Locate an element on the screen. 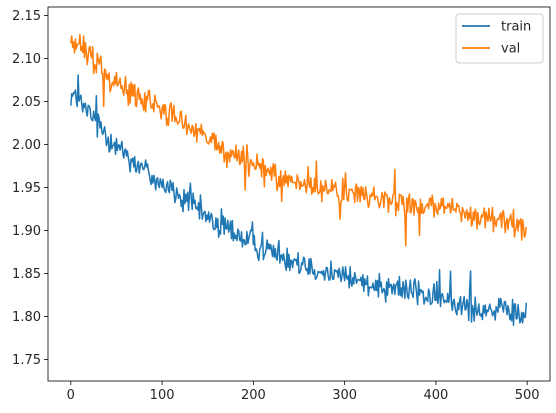 This screenshot has width=556, height=413. y-axis-ticks: 1.75 1.80 1.85 1.90 1.95 2.00 2.05 2.10 2.15 is located at coordinates (30, 188).